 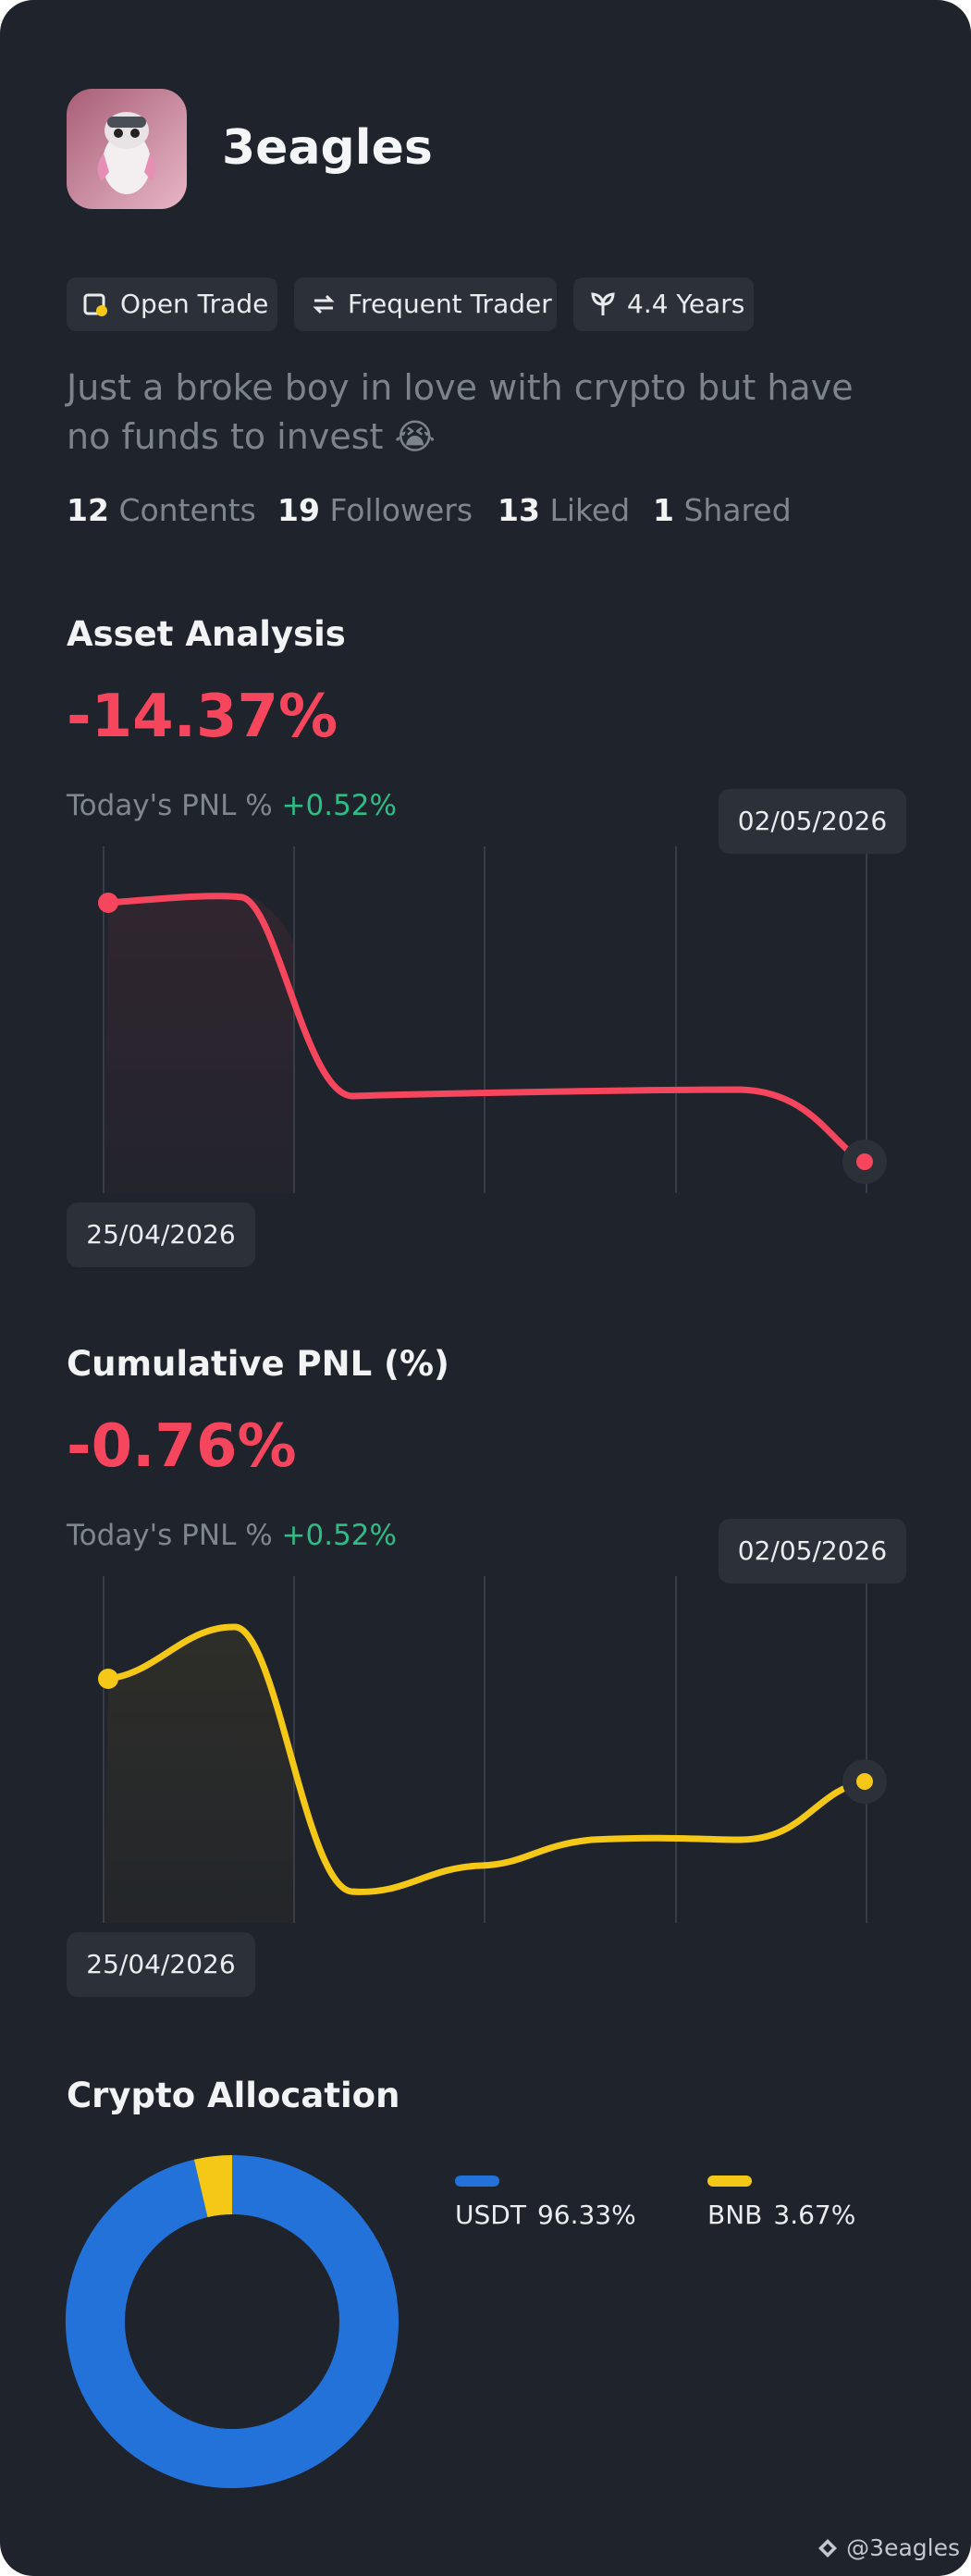 What do you see at coordinates (586, 2215) in the screenshot?
I see `legend-value: 96.33%` at bounding box center [586, 2215].